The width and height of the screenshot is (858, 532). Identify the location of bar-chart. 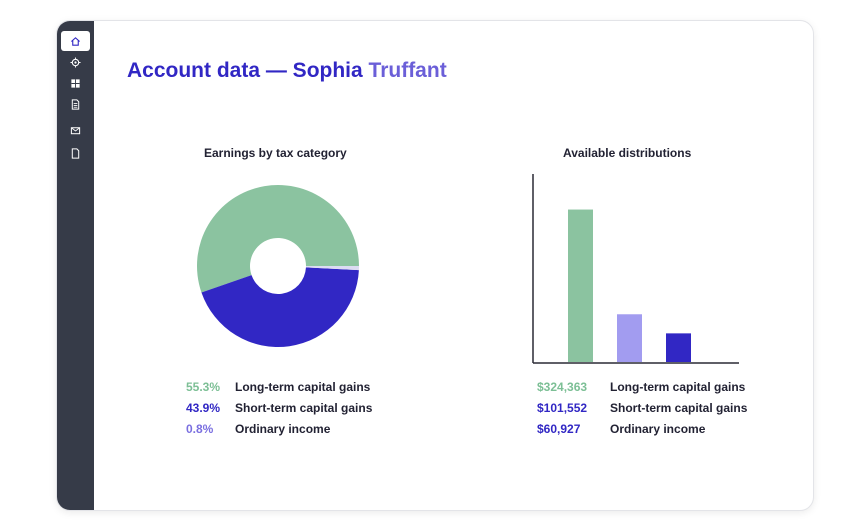
(635, 269).